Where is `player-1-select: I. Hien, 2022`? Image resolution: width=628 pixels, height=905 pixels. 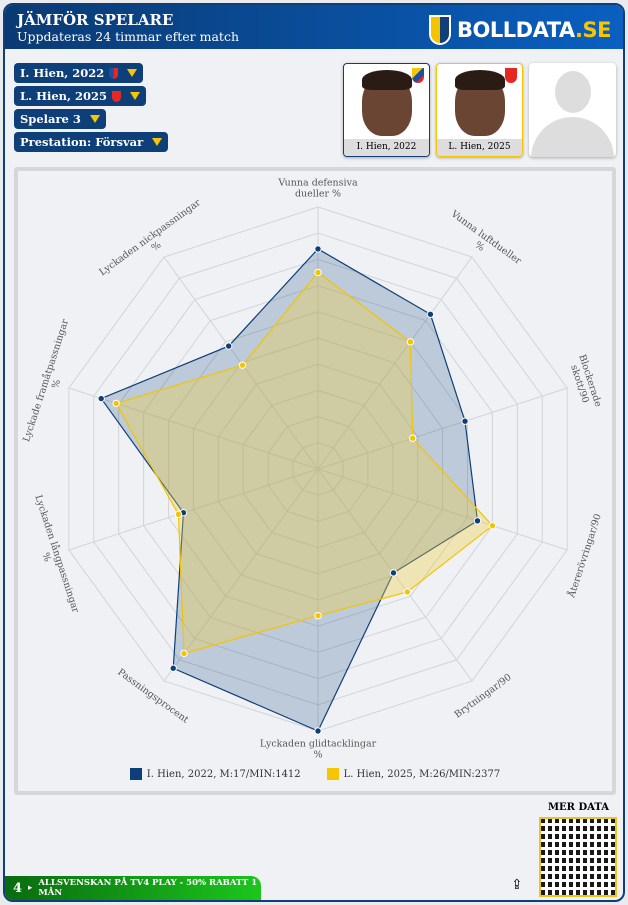 player-1-select: I. Hien, 2022 is located at coordinates (79, 73).